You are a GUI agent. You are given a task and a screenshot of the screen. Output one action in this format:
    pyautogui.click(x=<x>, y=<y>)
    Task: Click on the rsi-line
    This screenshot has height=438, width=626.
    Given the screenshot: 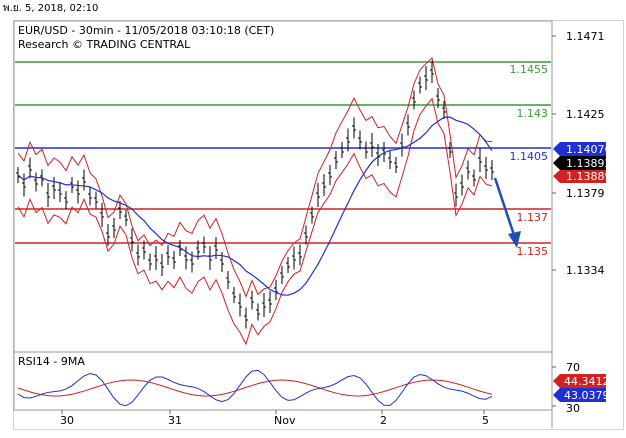 What is the action you would take?
    pyautogui.click(x=255, y=388)
    